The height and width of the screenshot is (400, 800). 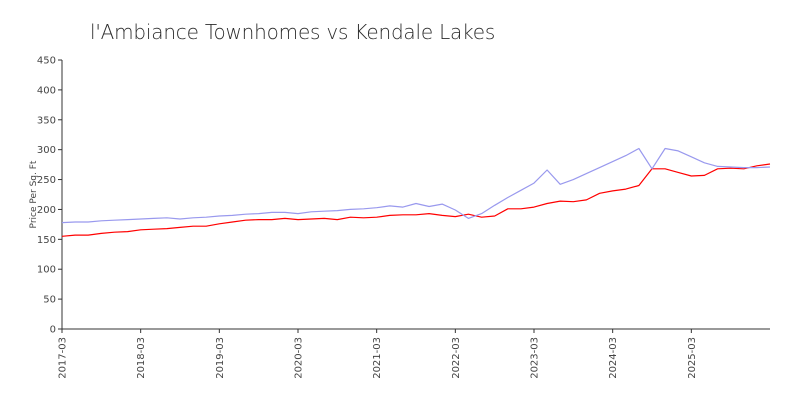 I want to click on y-tick-label: 450, so click(x=46, y=61).